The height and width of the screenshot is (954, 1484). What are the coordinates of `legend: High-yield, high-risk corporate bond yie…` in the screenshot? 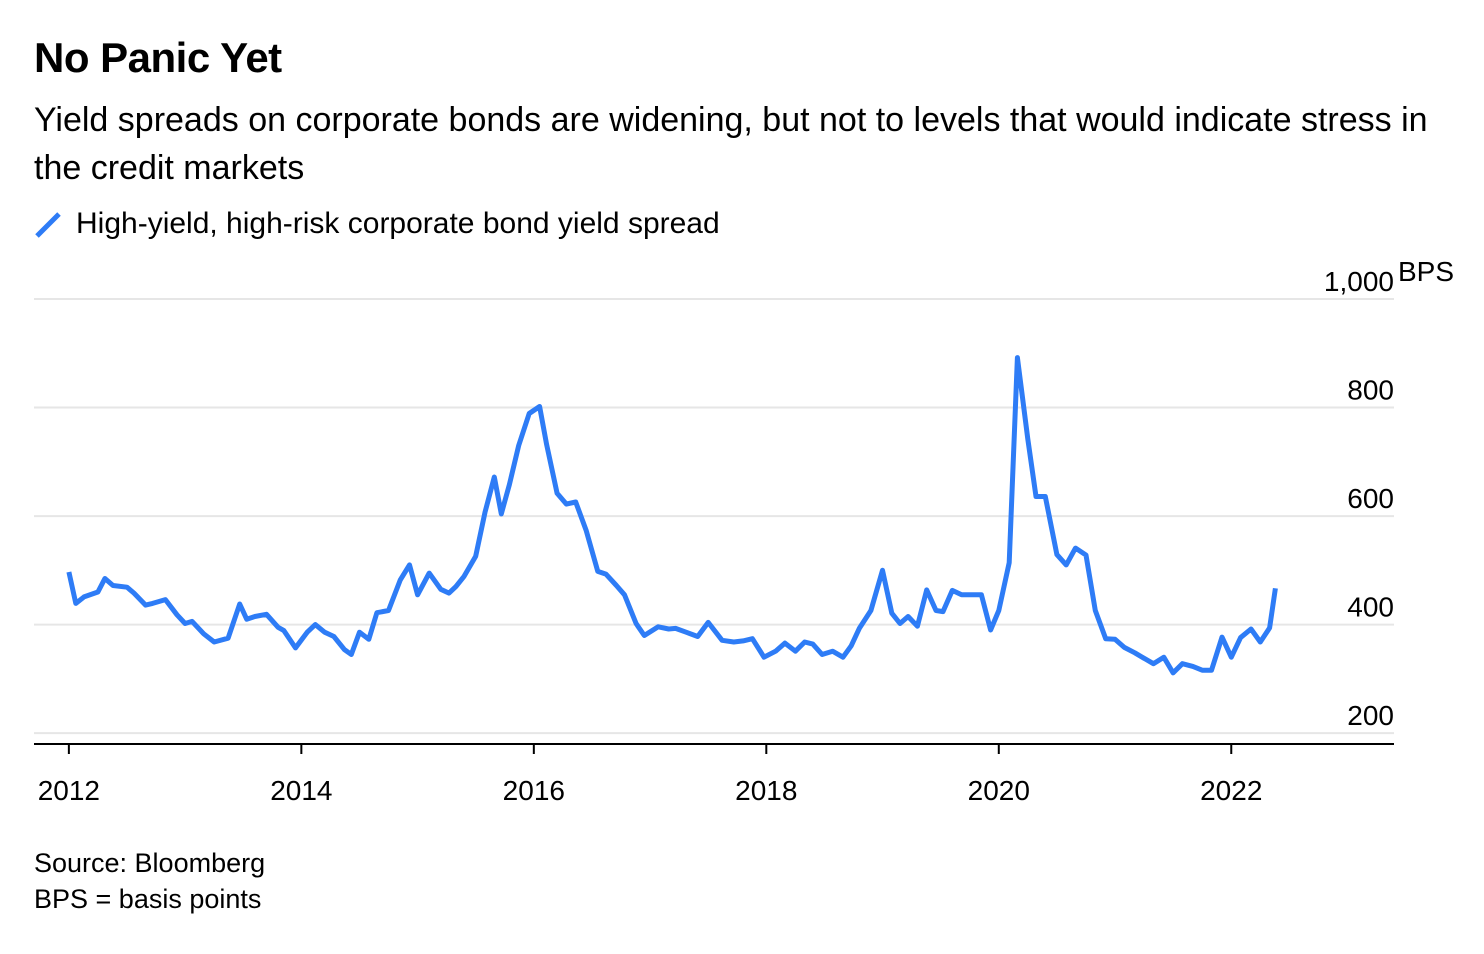 It's located at (377, 224).